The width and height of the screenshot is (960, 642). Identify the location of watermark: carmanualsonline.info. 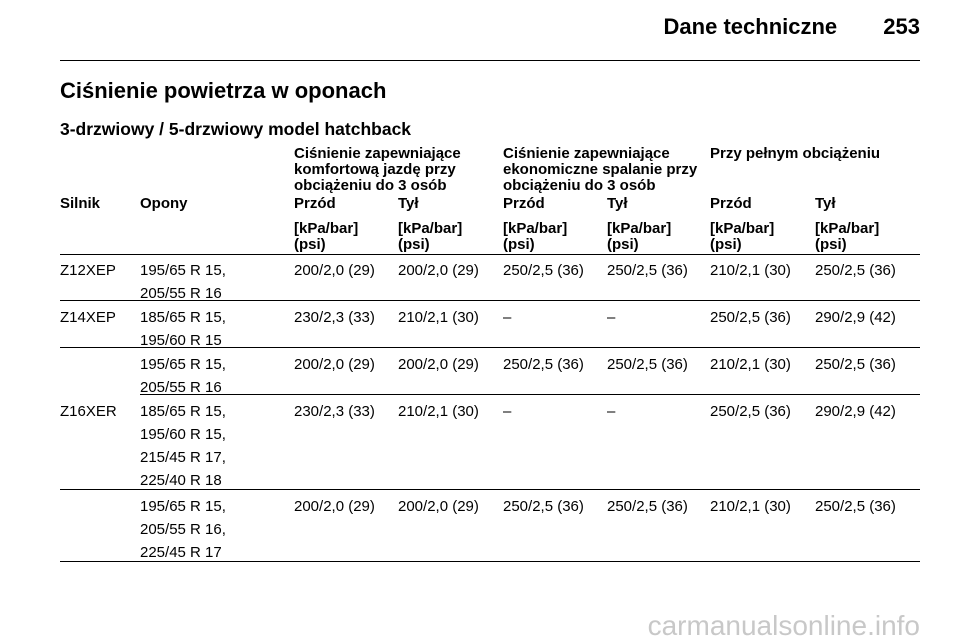
(783, 625).